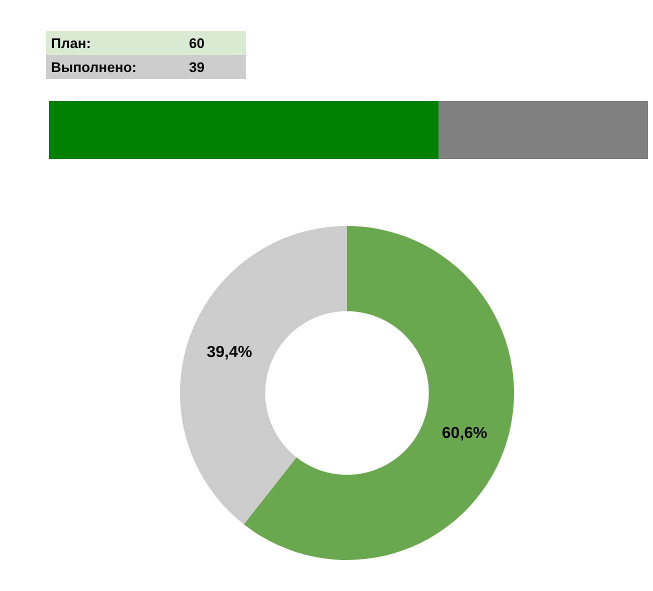  I want to click on data-label: 60,6%, so click(465, 433).